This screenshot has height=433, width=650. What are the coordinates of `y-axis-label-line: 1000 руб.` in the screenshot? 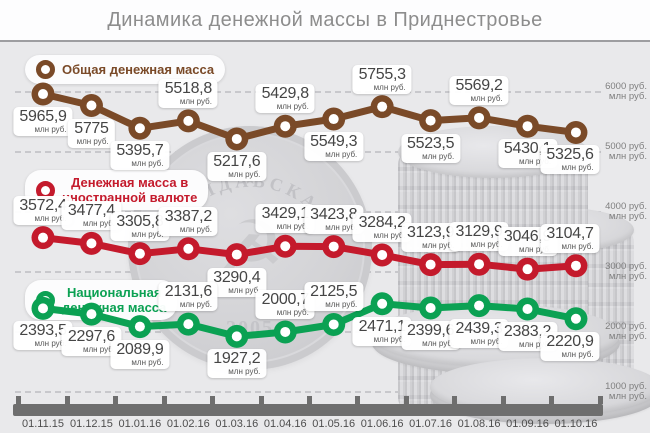 It's located at (626, 386).